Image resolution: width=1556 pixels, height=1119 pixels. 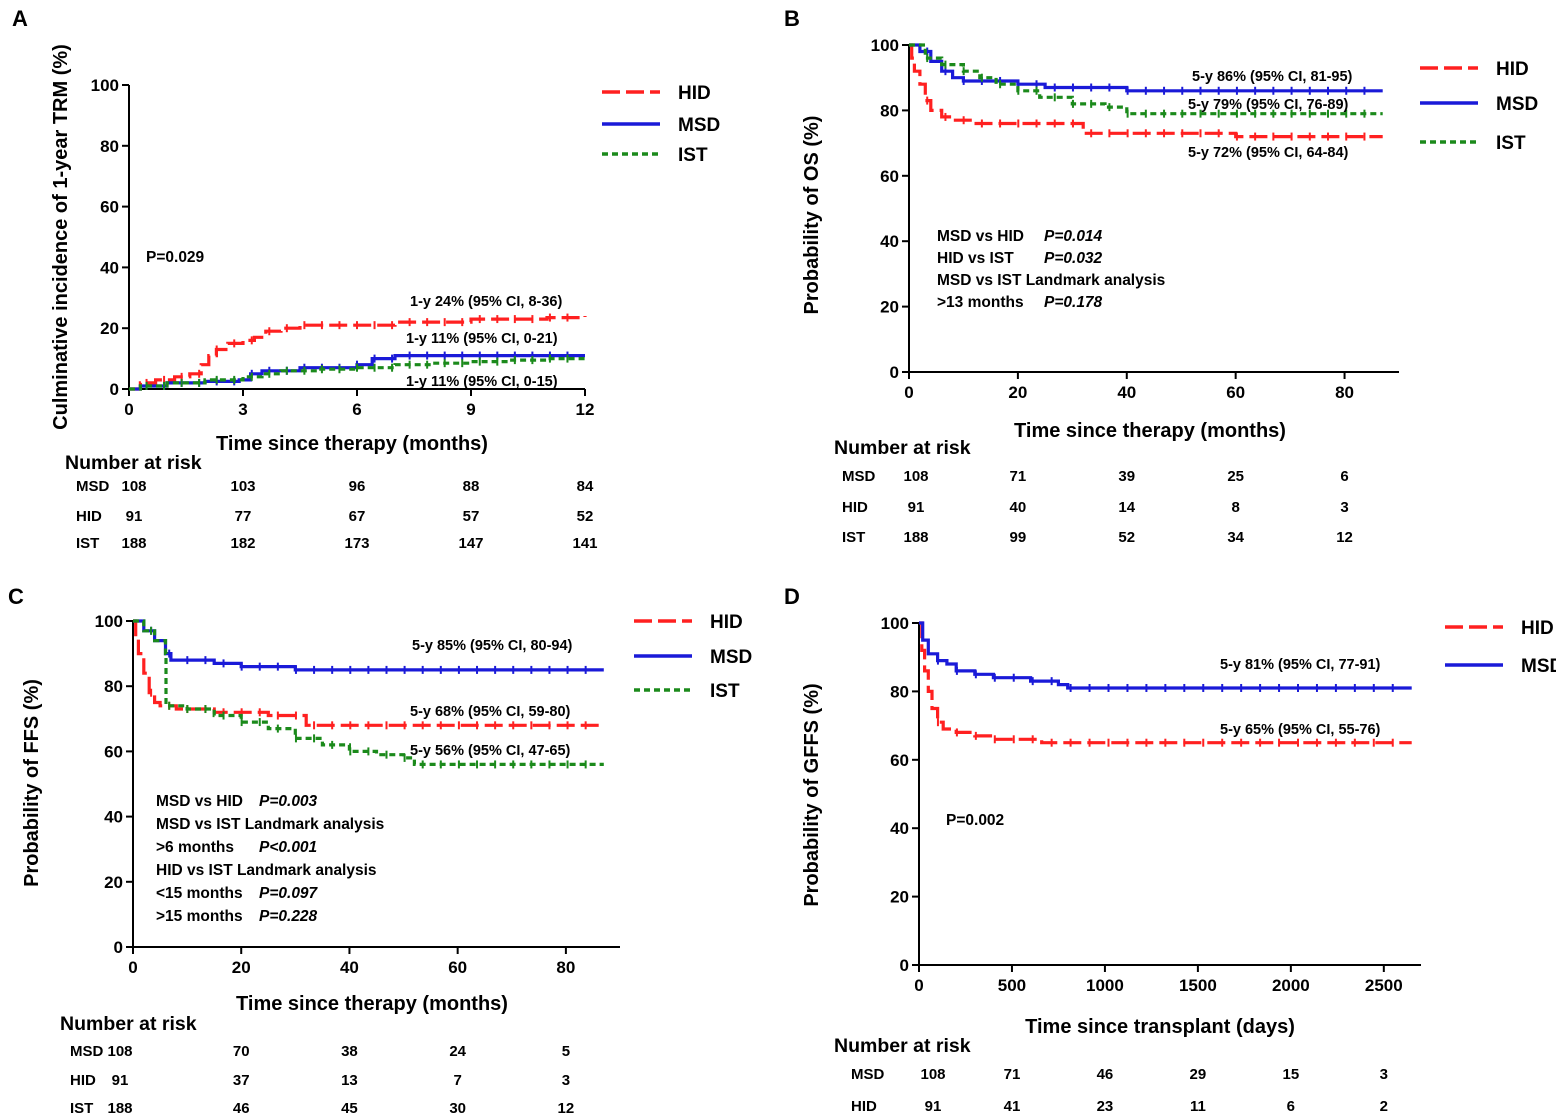 What do you see at coordinates (83, 1080) in the screenshot?
I see `risk-row-label: HID` at bounding box center [83, 1080].